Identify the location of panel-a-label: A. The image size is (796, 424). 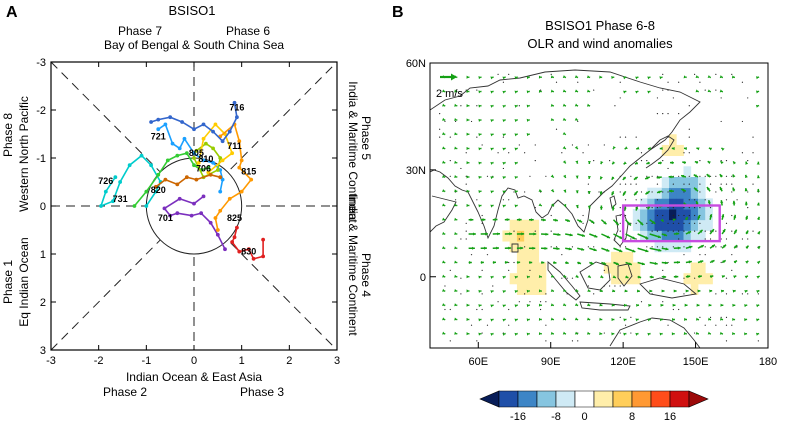
(12, 12).